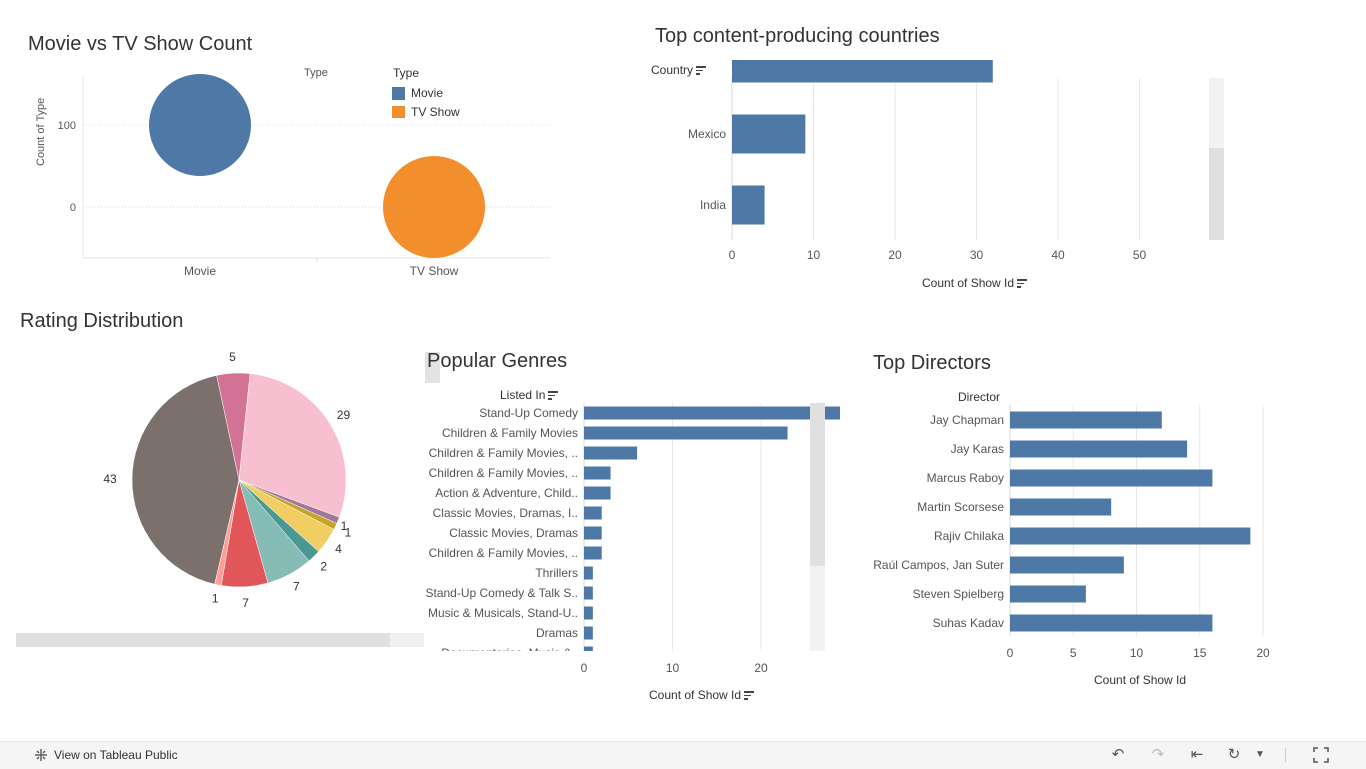 Image resolution: width=1366 pixels, height=769 pixels. Describe the element at coordinates (73, 208) in the screenshot. I see `movie-tv-y-tick-label: 0` at that location.